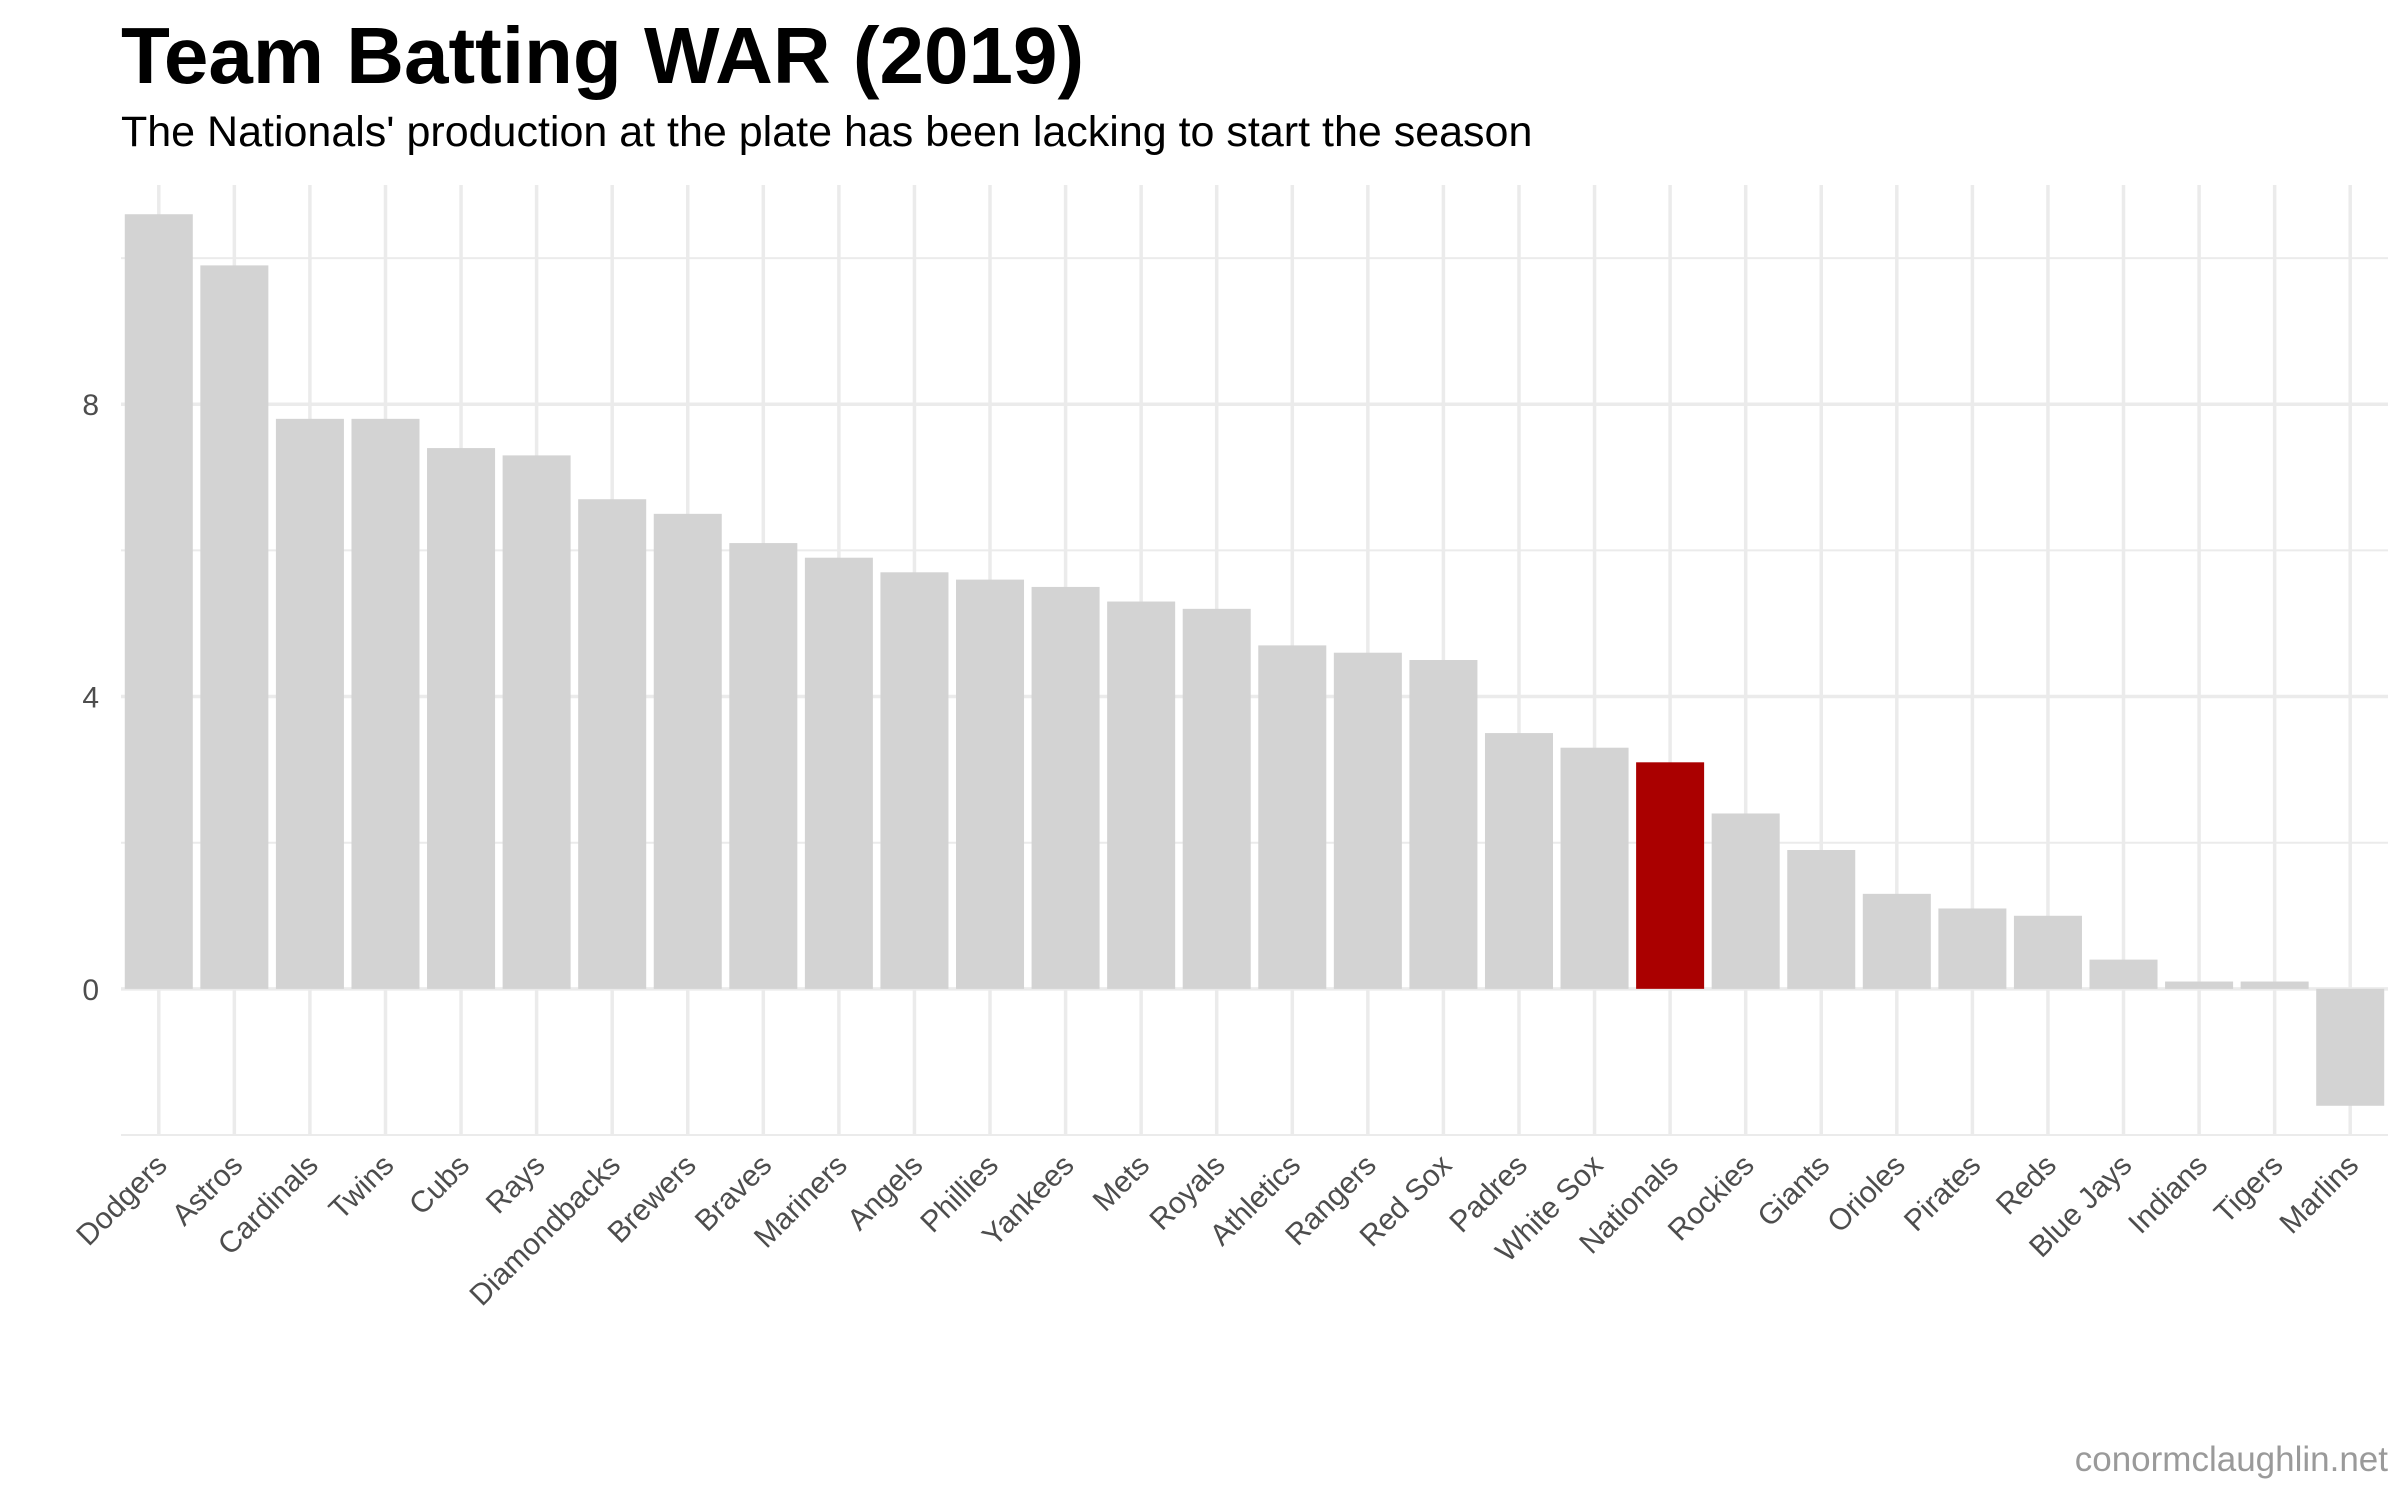 The width and height of the screenshot is (2400, 1500). Describe the element at coordinates (2168, 1195) in the screenshot. I see `x-tick-label: Indians` at that location.